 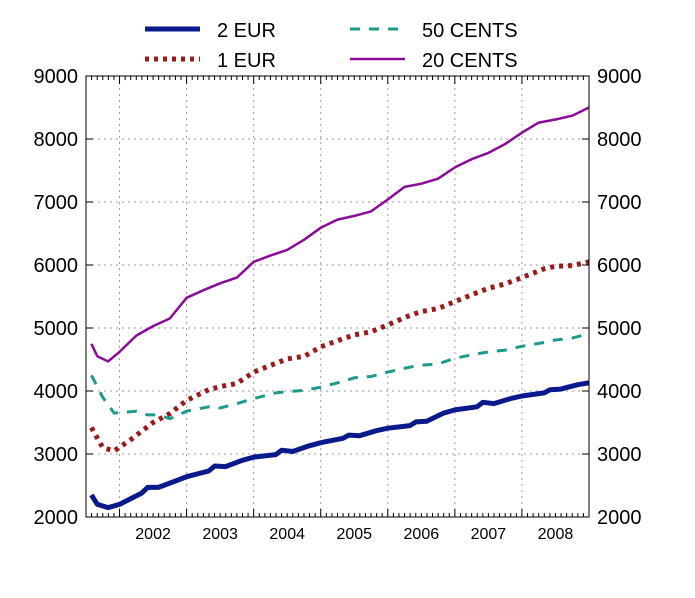 I want to click on legend-label: 20 CENTS, so click(x=470, y=61).